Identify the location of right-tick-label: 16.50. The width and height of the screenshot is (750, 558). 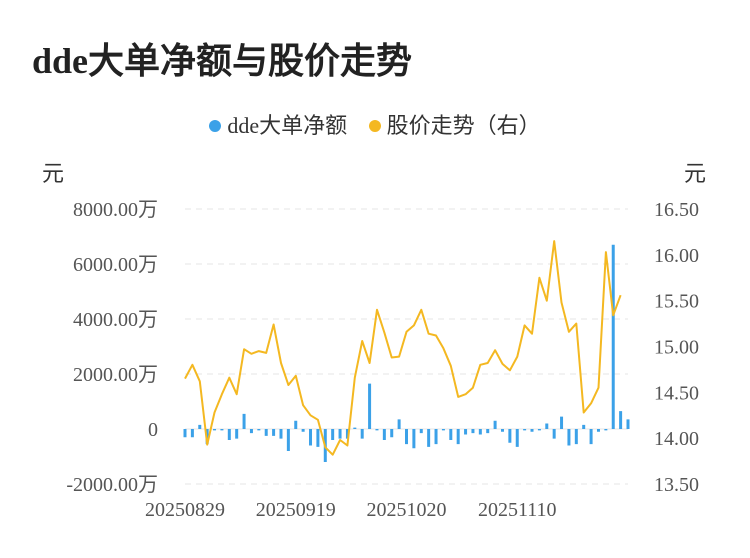
(676, 210).